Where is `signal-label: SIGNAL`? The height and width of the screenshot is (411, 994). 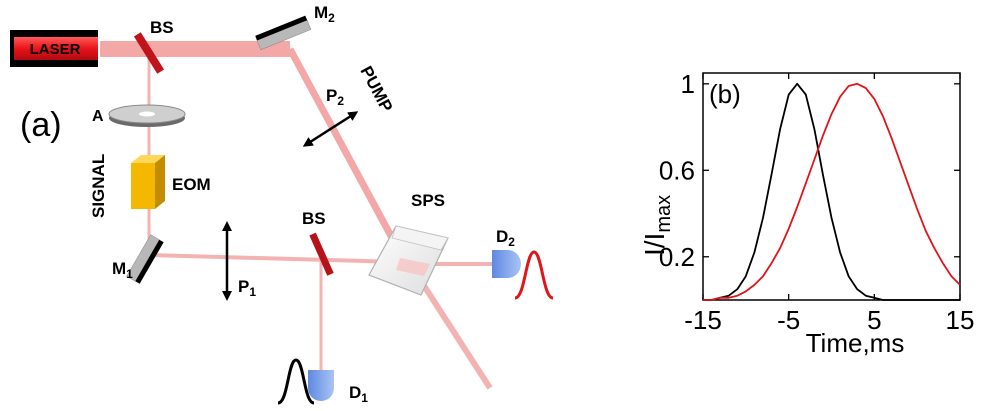 signal-label: SIGNAL is located at coordinates (98, 186).